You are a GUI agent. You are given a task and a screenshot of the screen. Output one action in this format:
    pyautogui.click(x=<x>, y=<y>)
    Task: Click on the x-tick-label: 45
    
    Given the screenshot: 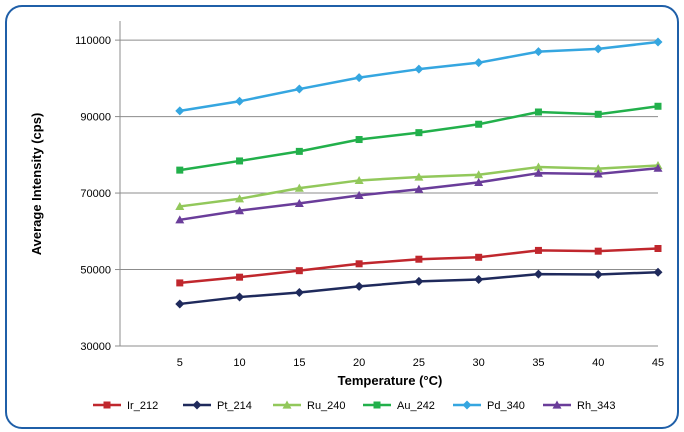 What is the action you would take?
    pyautogui.click(x=658, y=363)
    